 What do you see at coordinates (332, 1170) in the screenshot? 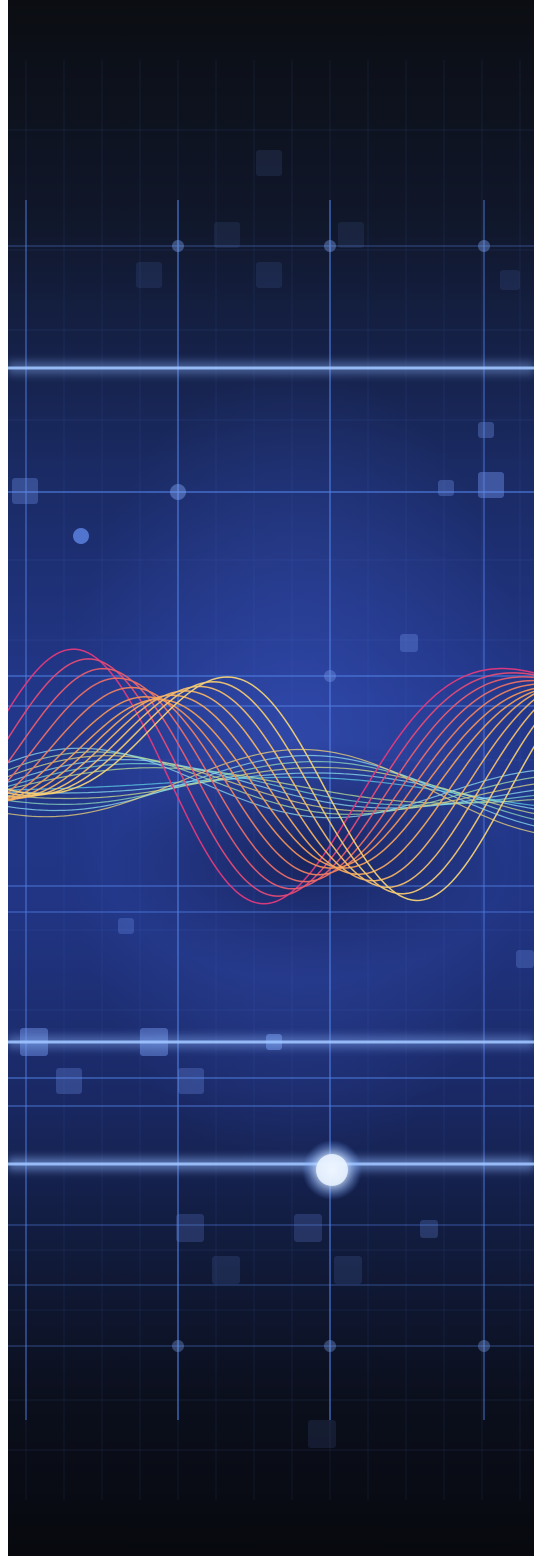
I see `glowing-orb-core` at bounding box center [332, 1170].